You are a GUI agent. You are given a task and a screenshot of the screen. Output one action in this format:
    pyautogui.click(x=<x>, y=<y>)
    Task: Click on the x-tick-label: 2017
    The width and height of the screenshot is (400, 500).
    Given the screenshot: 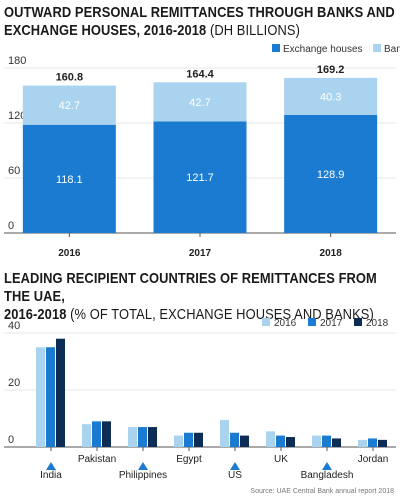 What is the action you would take?
    pyautogui.click(x=200, y=253)
    